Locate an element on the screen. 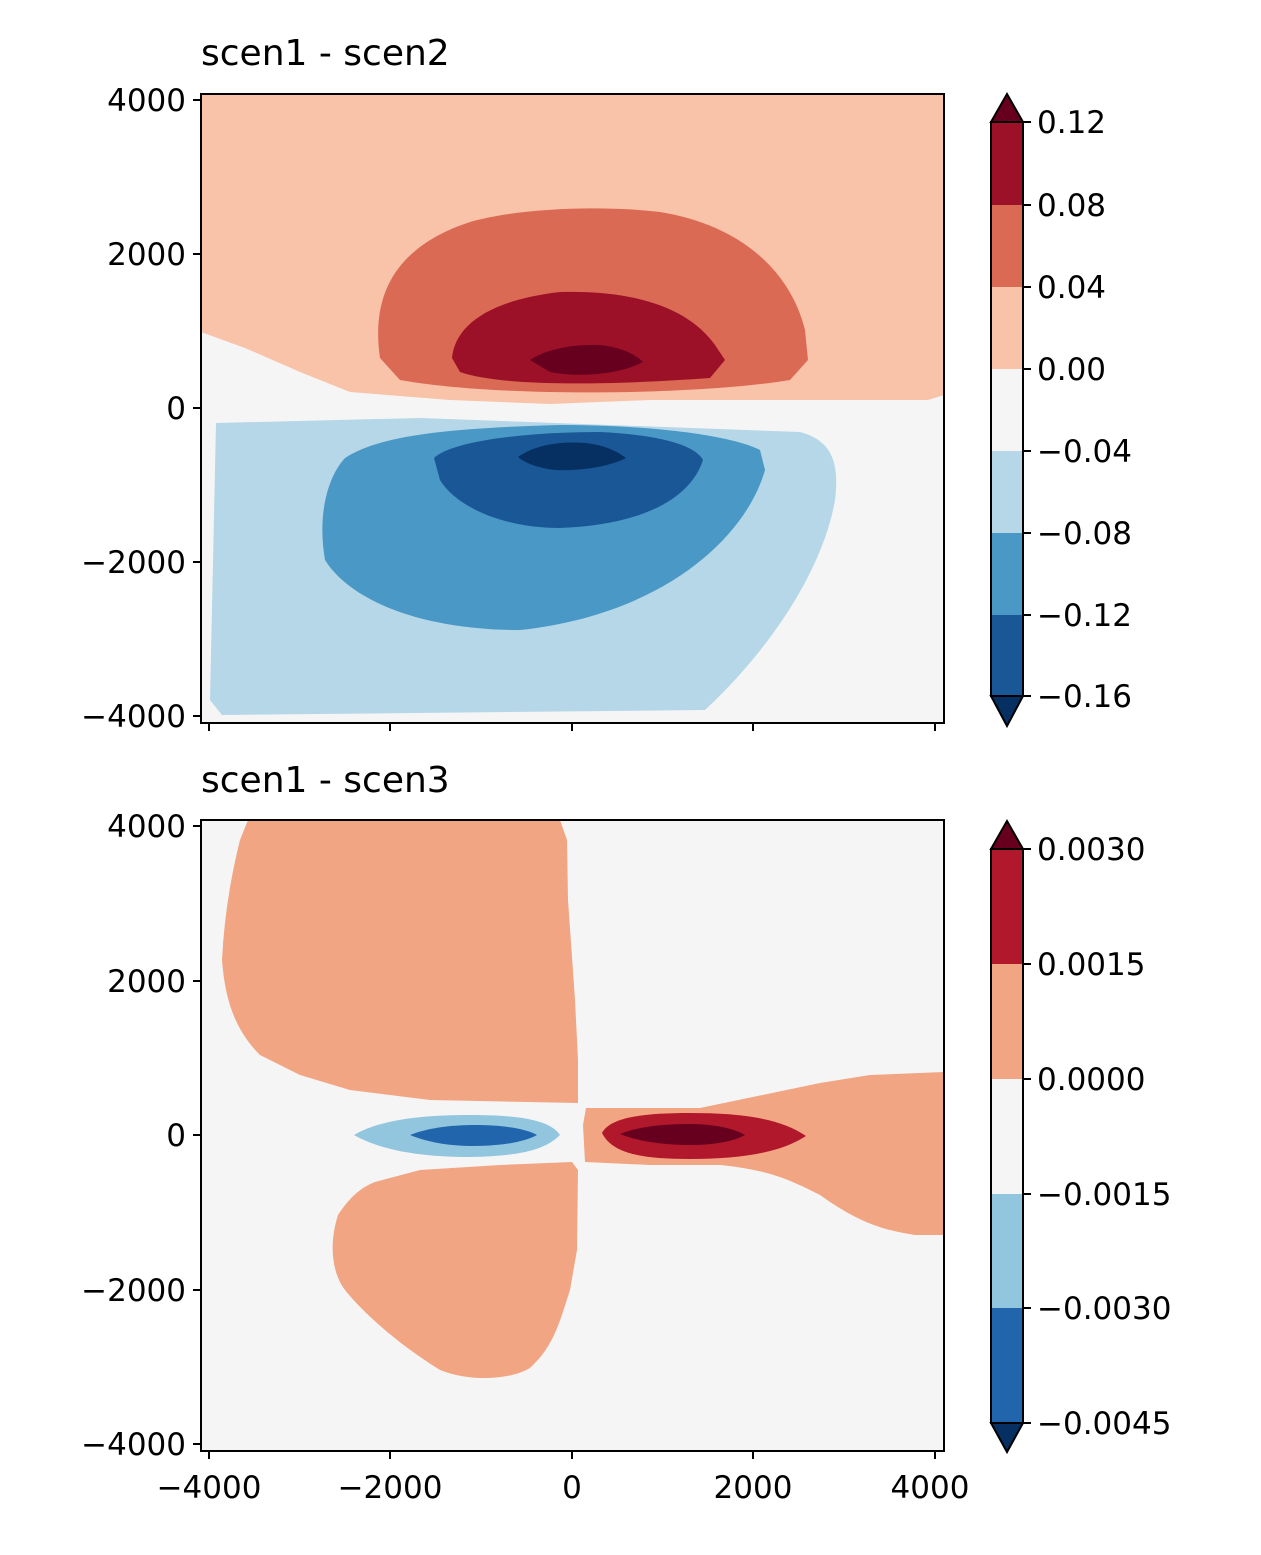  colorbar2-tick-label: 0.0015 is located at coordinates (1091, 965).